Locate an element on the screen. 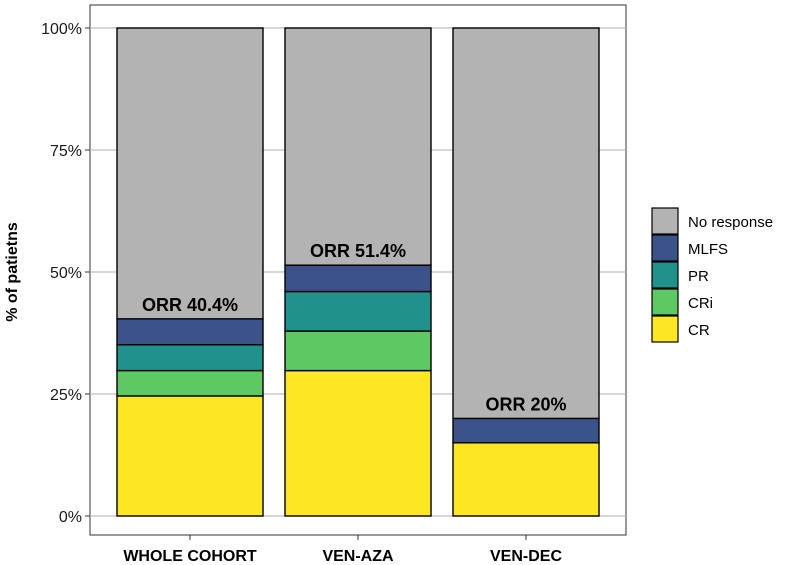 The image size is (787, 565). bar-ven-dec-mlfs is located at coordinates (526, 430).